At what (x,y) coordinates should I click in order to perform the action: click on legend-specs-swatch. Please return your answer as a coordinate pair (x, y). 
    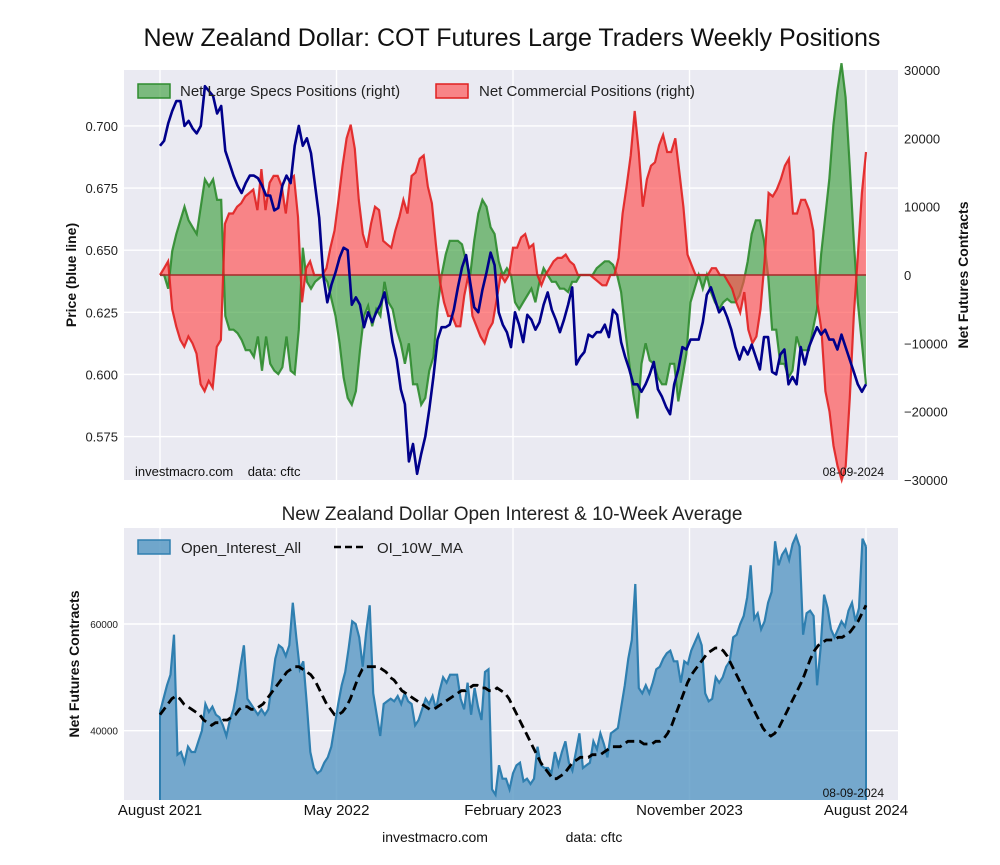
    Looking at the image, I should click on (154, 91).